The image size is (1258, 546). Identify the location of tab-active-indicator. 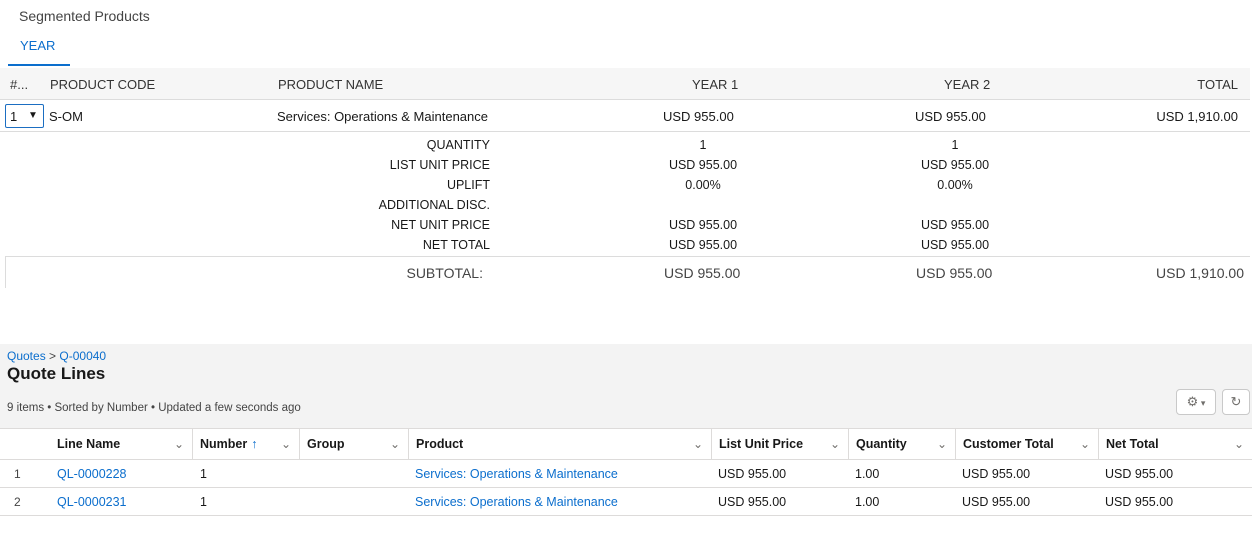
(39, 65).